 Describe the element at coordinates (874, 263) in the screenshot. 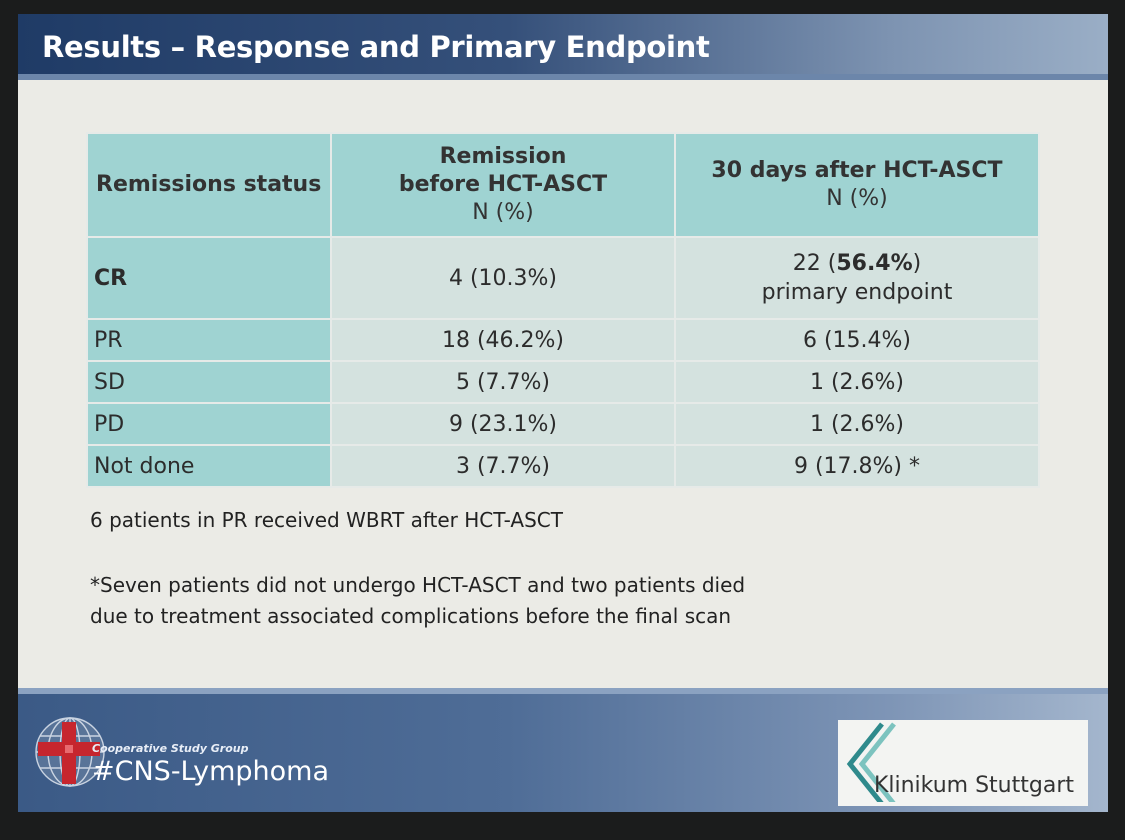

I see `primary-endpoint-percent: 56.4%` at that location.